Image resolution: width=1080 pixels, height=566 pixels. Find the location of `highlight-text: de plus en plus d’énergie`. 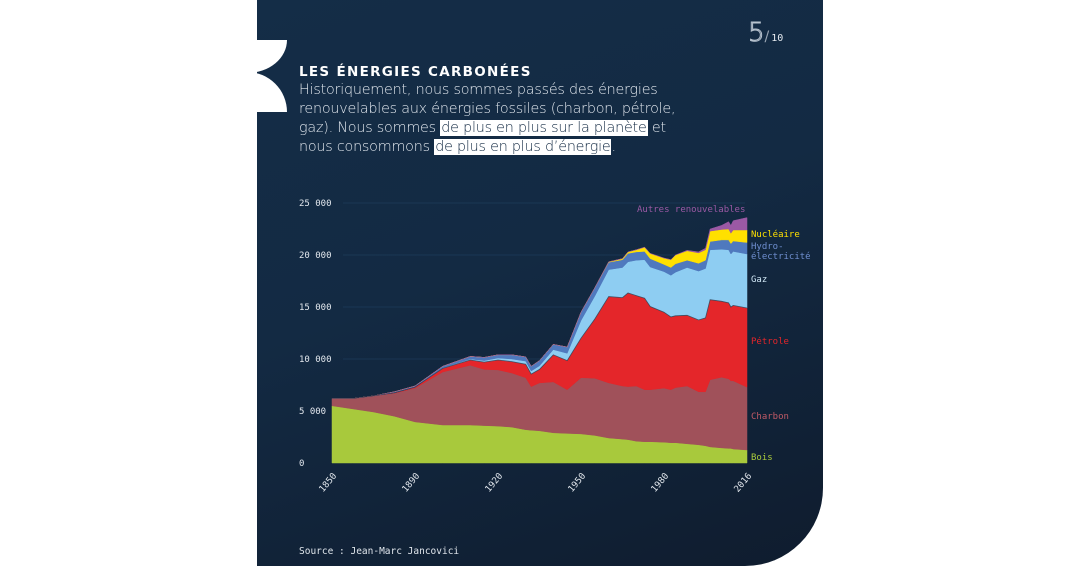

highlight-text: de plus en plus d’énergie is located at coordinates (523, 147).